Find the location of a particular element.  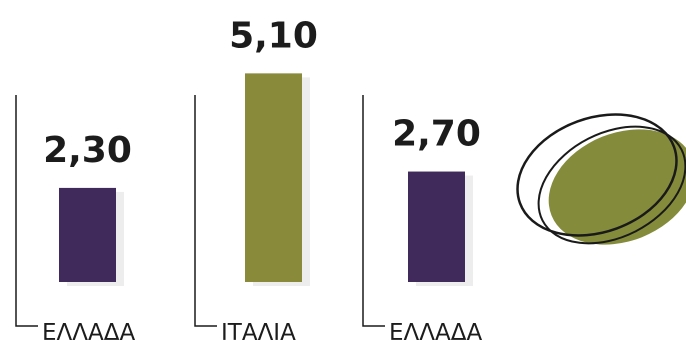

value-label: 2,30 is located at coordinates (87, 150).